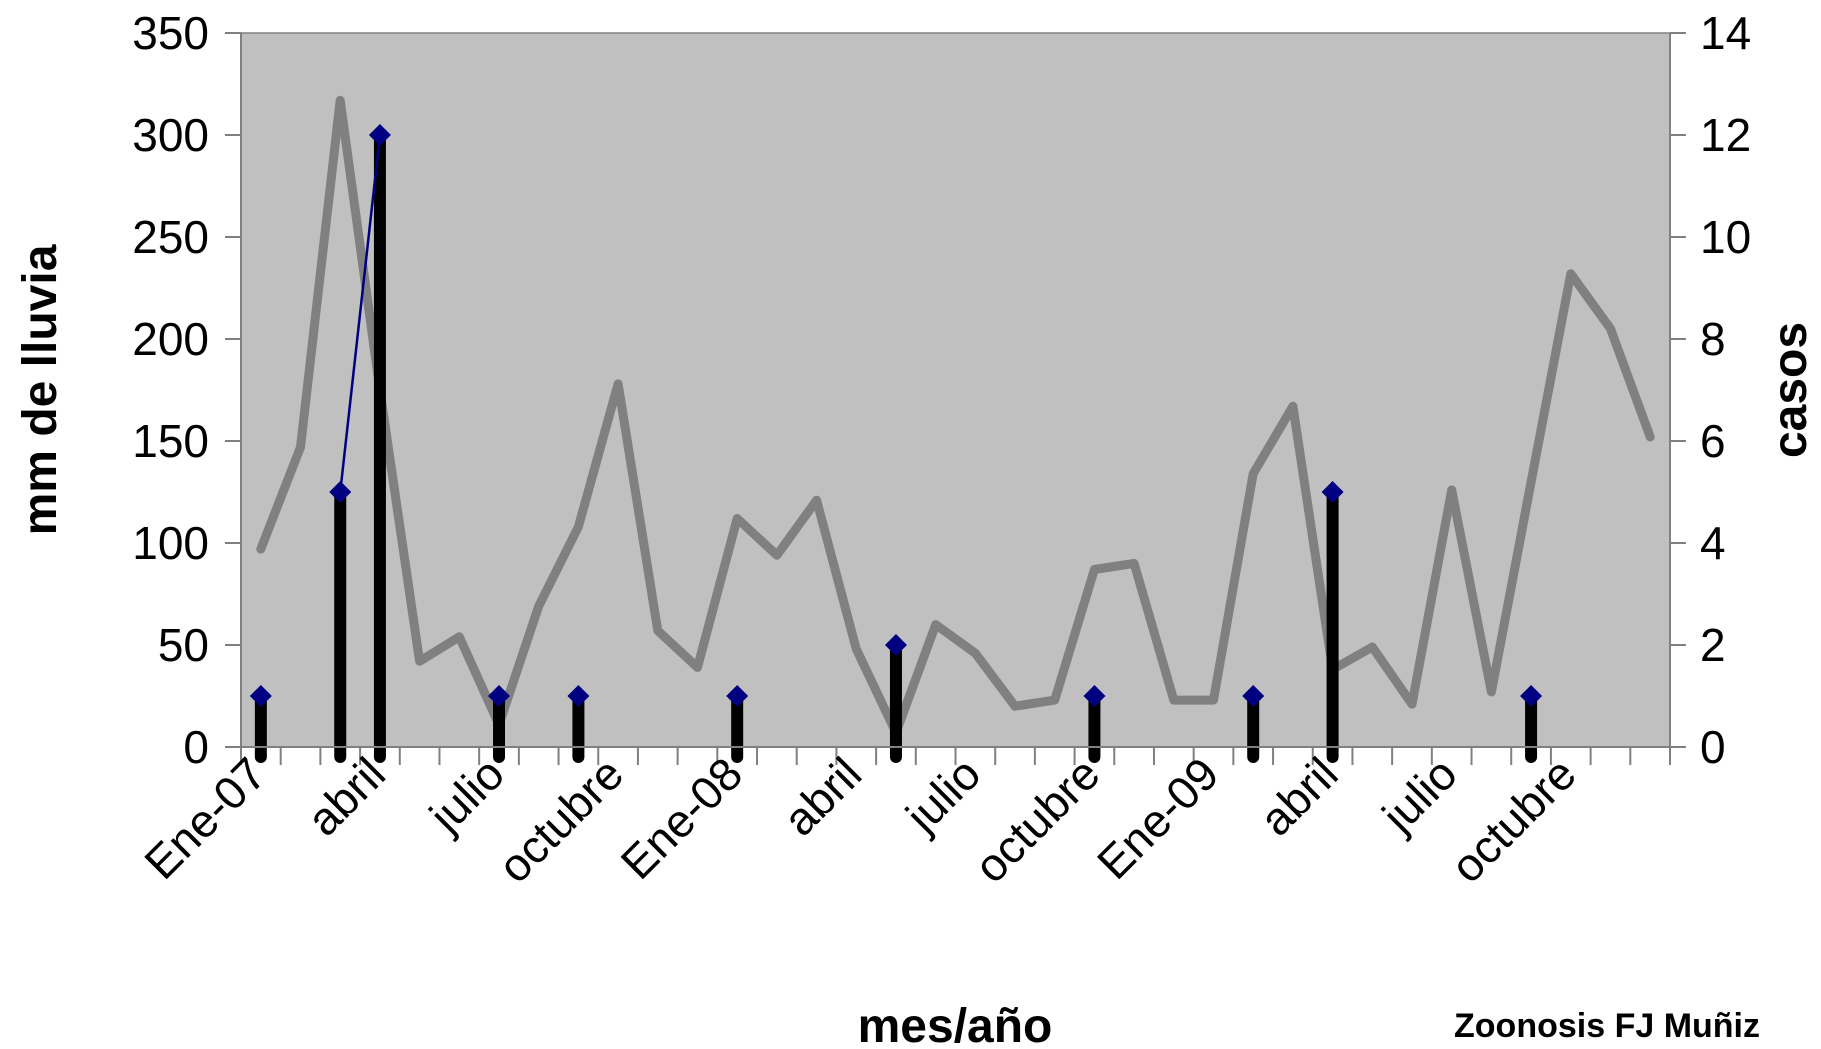  I want to click on credit-text: Zoonosis FJ Muñiz, so click(1607, 1026).